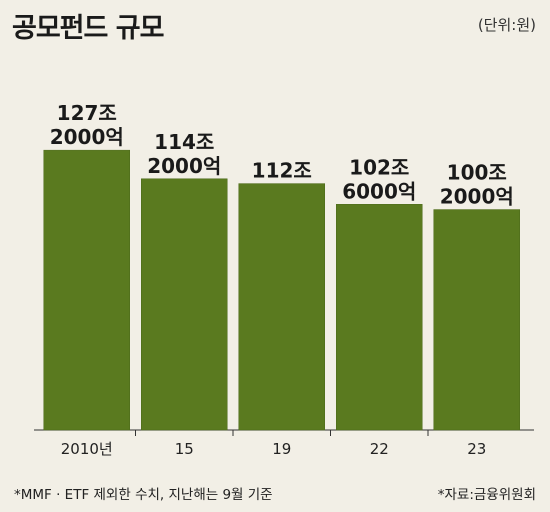  What do you see at coordinates (379, 191) in the screenshot?
I see `data-label-3-1: 6000억` at bounding box center [379, 191].